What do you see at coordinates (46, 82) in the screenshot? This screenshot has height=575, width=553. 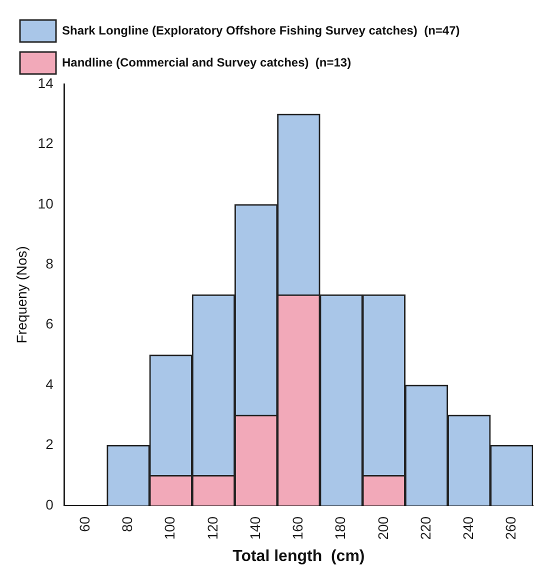 I see `y-tick-label: 14` at bounding box center [46, 82].